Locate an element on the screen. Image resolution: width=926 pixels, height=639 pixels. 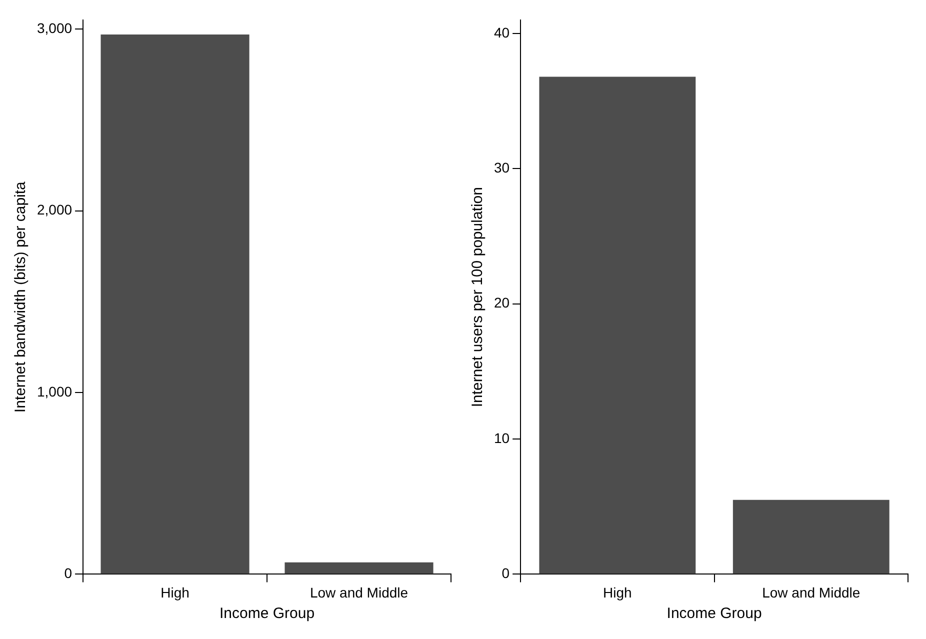
y-tick-label: 3,000 is located at coordinates (54, 28).